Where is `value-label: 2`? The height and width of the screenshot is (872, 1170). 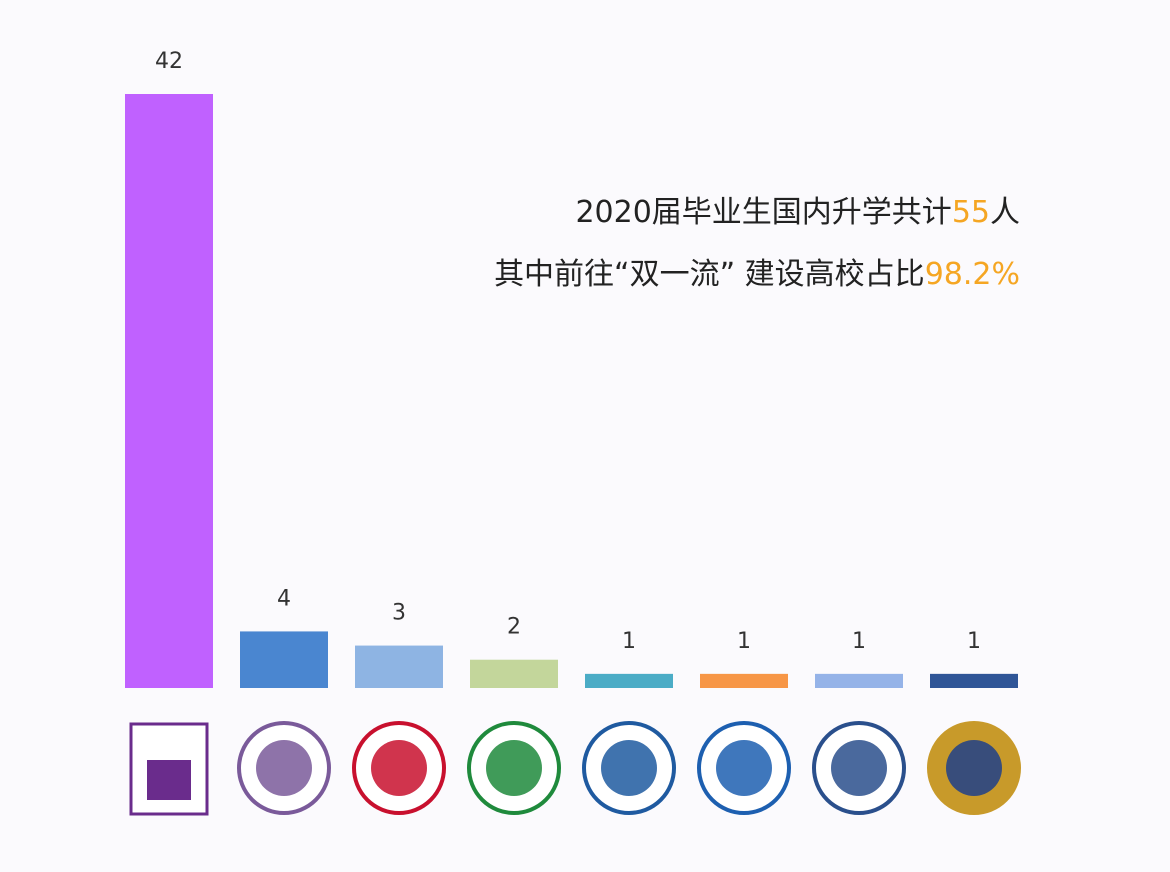 value-label: 2 is located at coordinates (514, 627).